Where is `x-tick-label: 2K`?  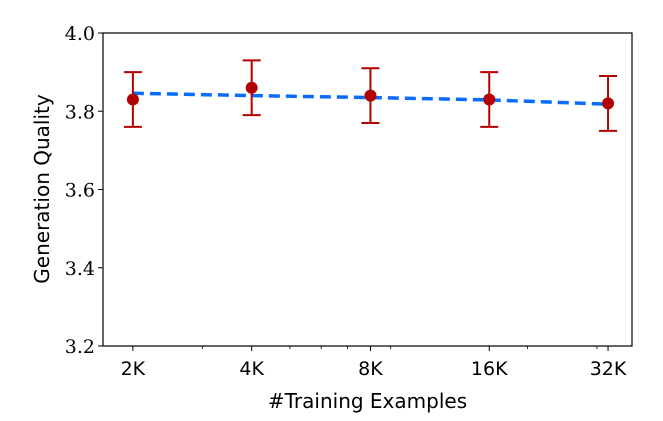 x-tick-label: 2K is located at coordinates (133, 369).